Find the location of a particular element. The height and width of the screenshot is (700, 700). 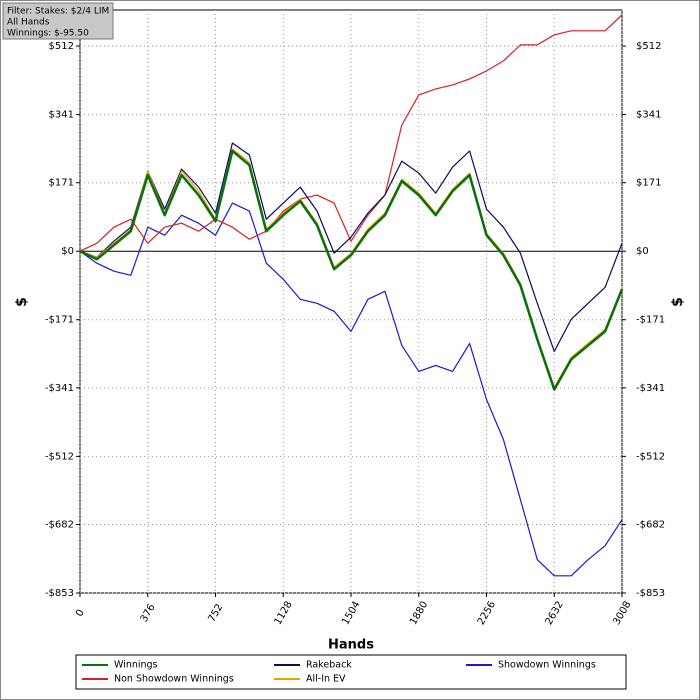

y2-tick-label: -$341 is located at coordinates (650, 388).